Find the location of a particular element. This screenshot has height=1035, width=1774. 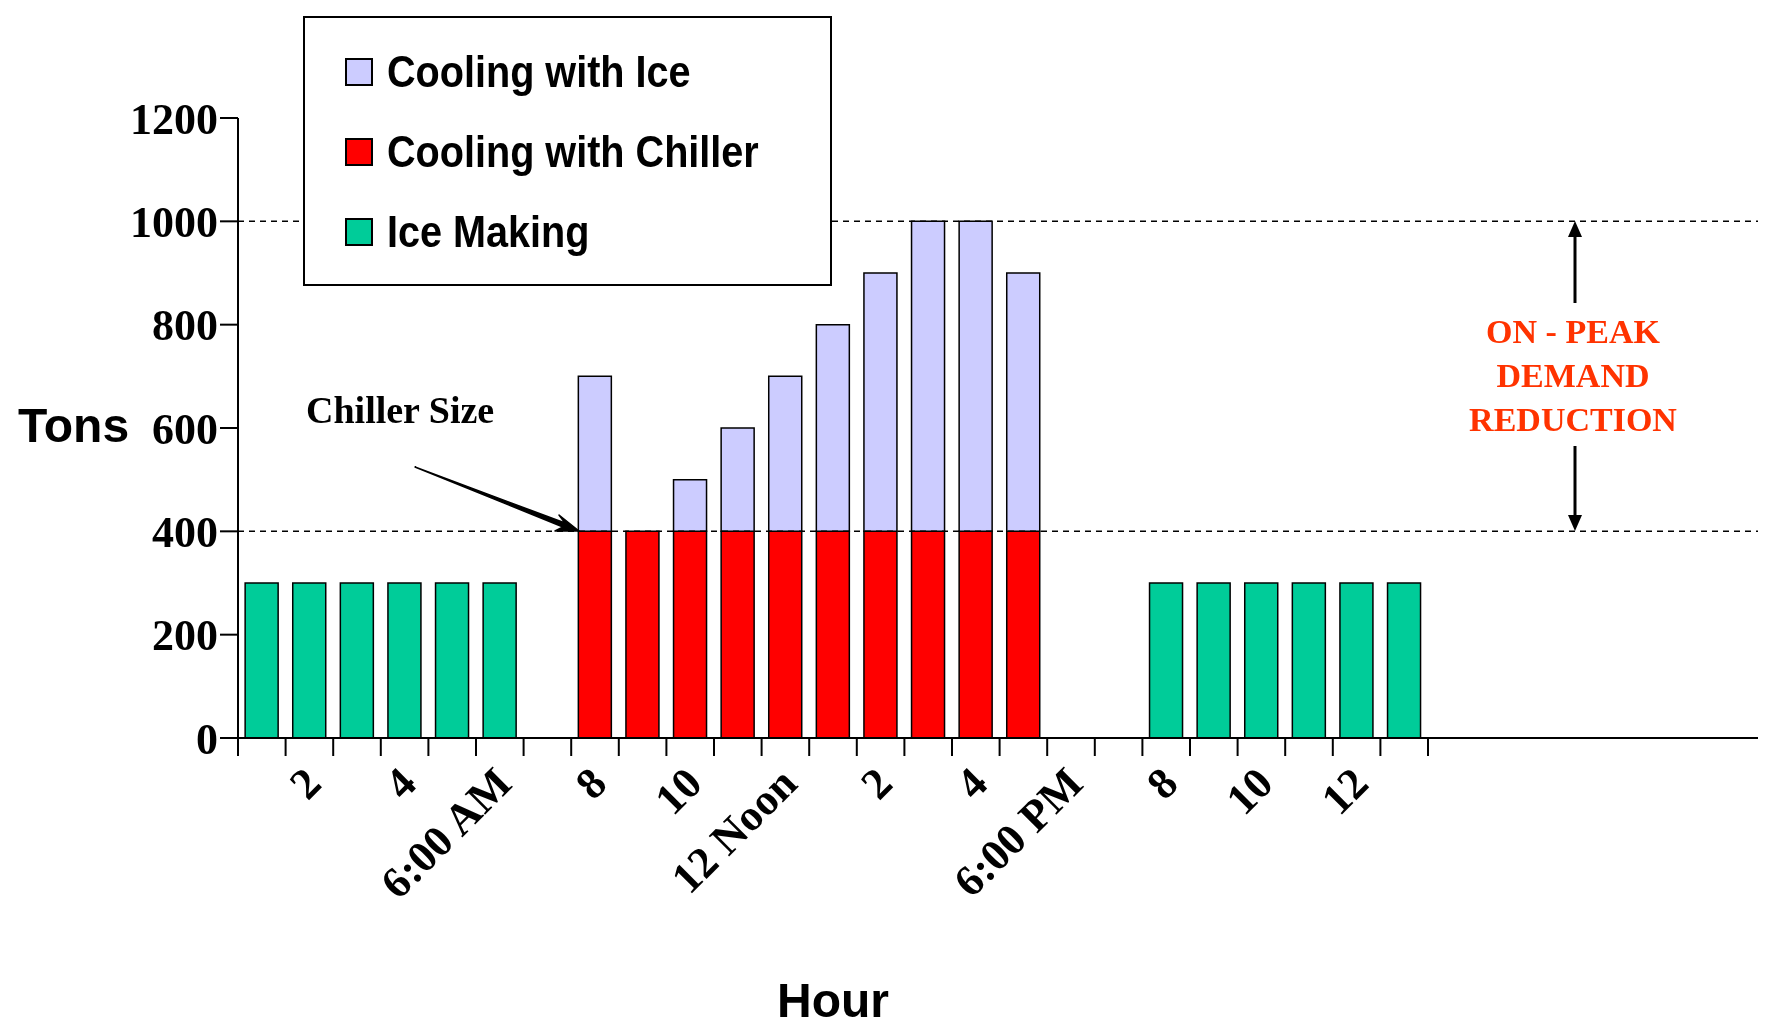

annotation: Chiller Size is located at coordinates (400, 410).